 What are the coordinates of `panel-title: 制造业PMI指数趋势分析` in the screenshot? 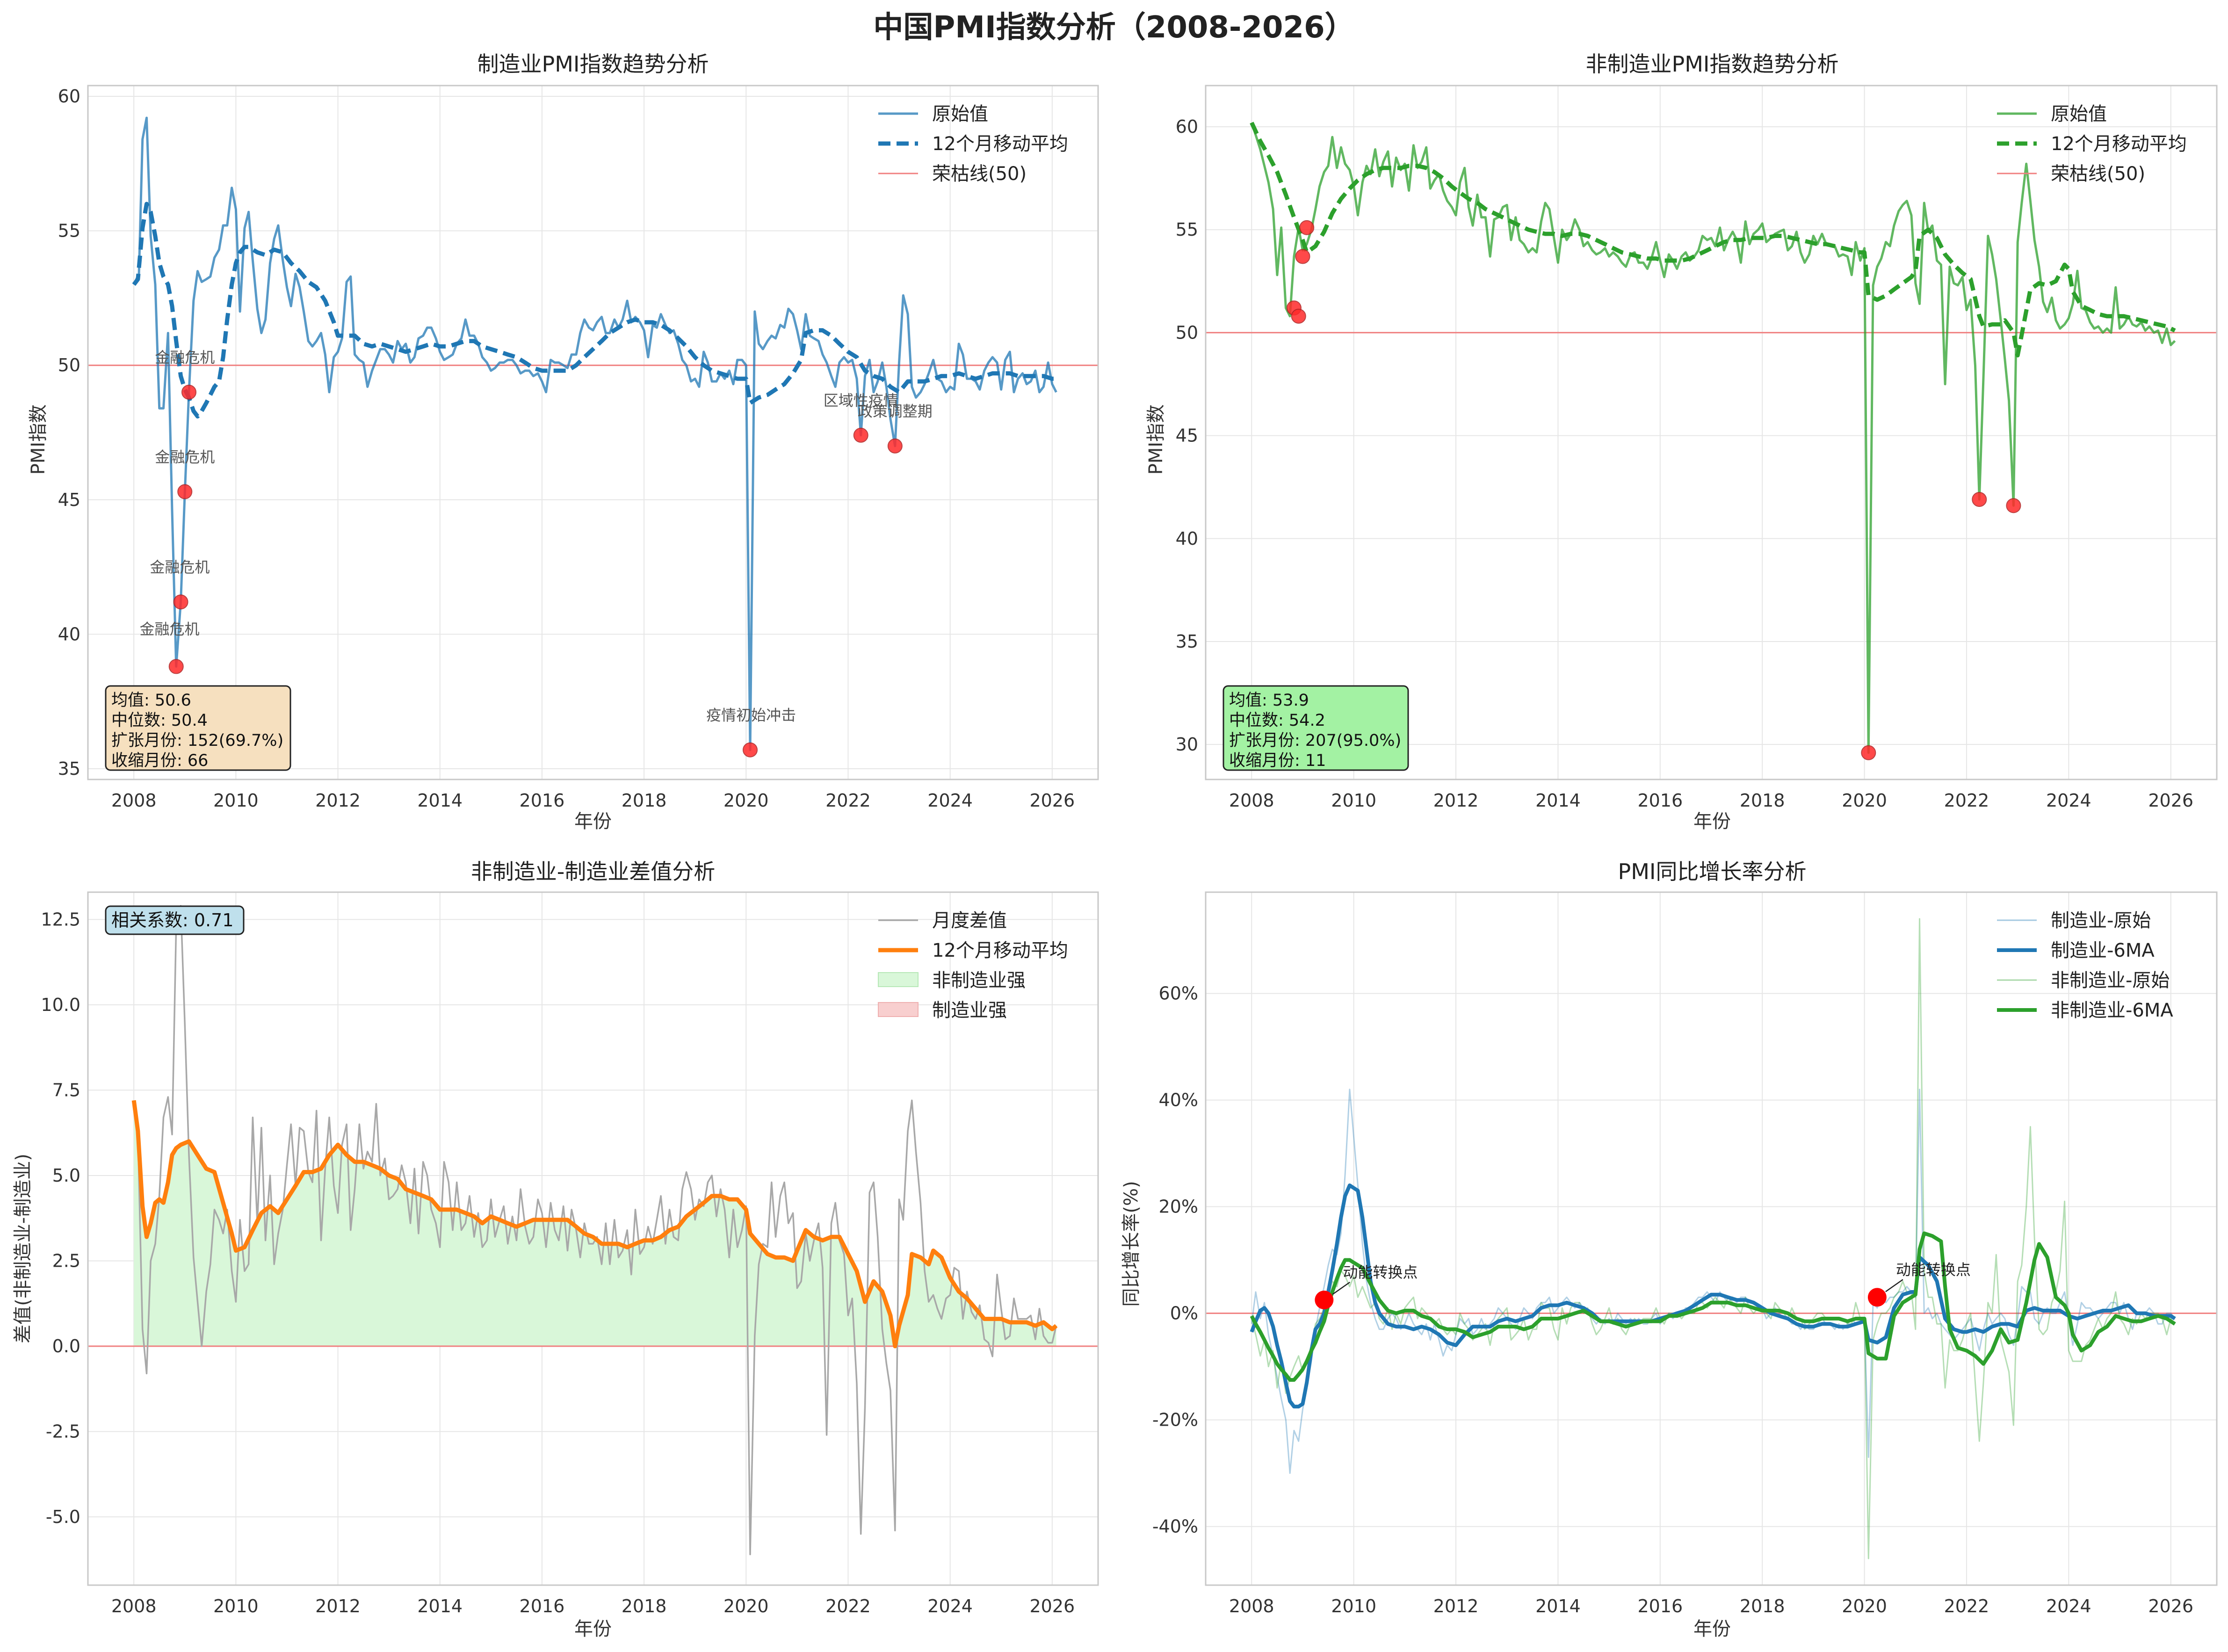 It's located at (593, 64).